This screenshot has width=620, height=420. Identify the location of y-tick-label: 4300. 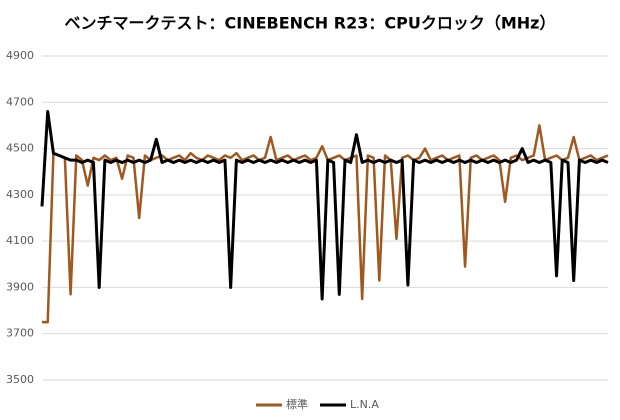
(20, 194).